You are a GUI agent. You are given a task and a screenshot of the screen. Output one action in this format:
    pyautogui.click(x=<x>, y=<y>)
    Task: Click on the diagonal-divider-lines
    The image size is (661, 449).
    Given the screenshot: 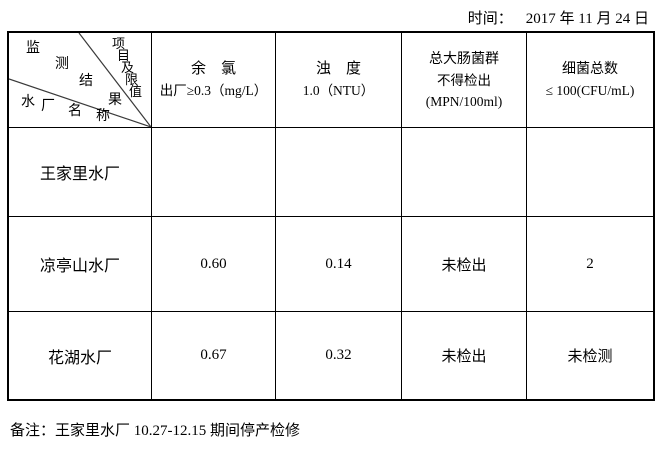 What is the action you would take?
    pyautogui.click(x=80, y=80)
    